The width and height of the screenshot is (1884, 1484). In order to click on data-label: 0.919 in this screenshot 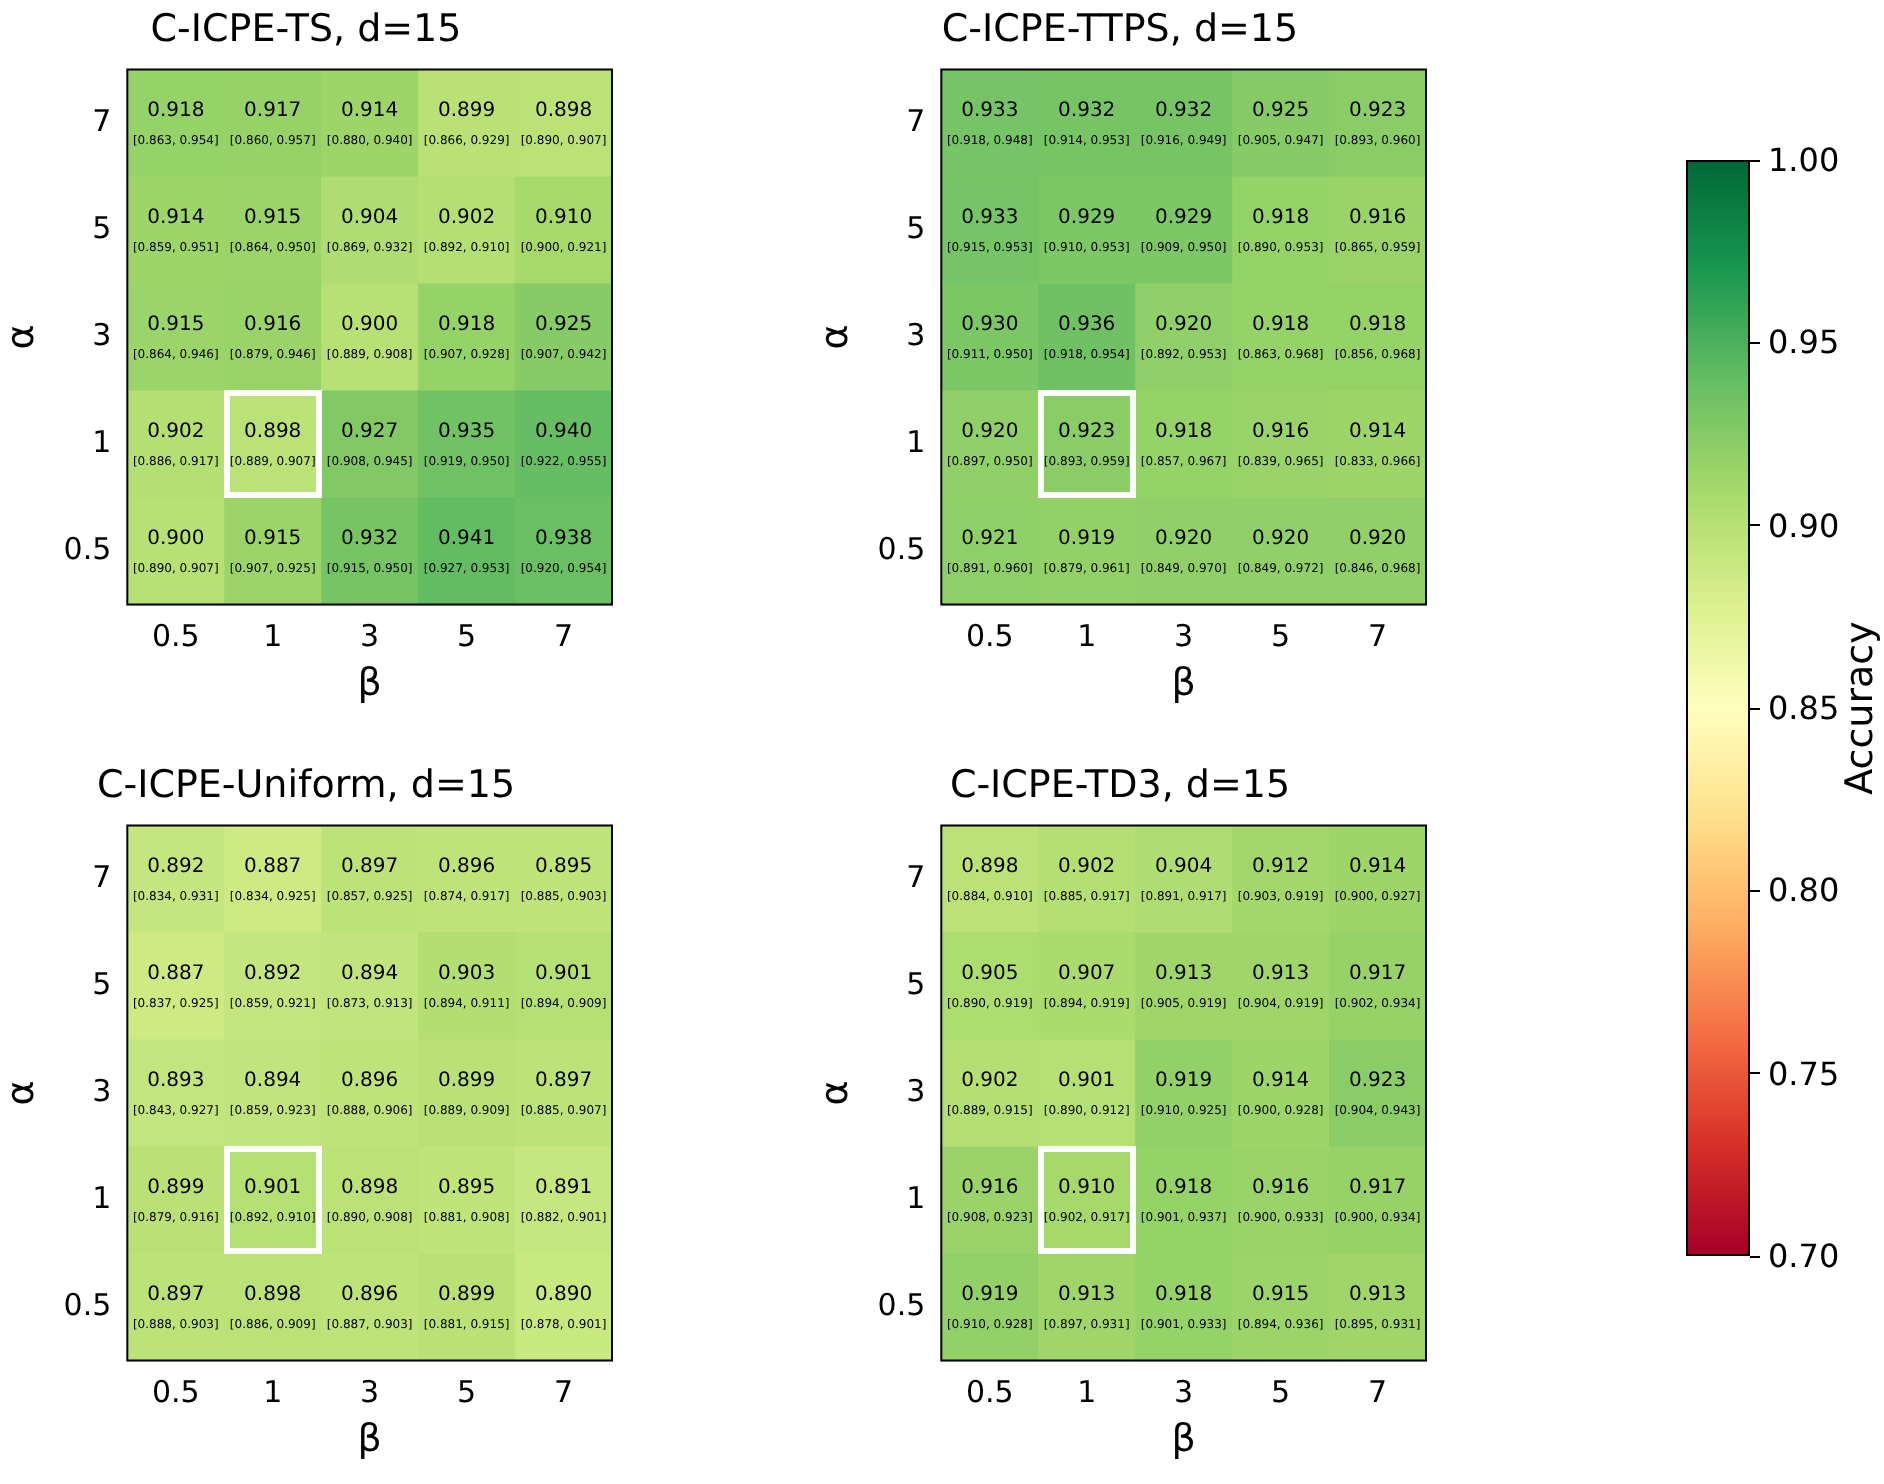, I will do `click(1184, 1081)`.